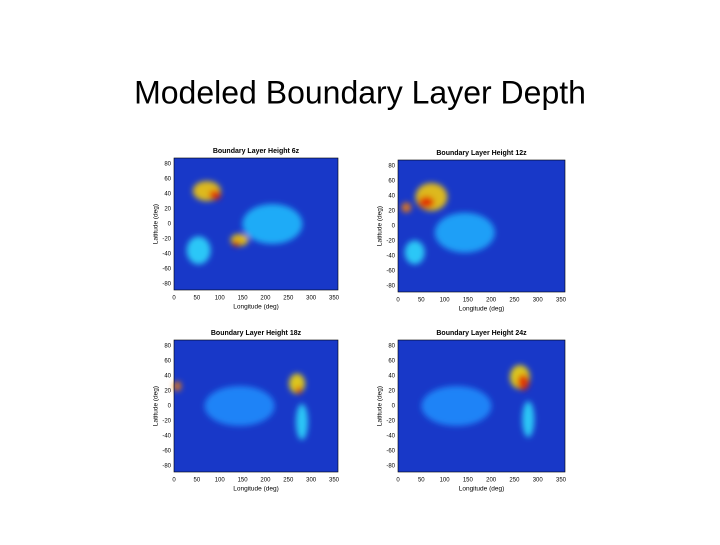 The width and height of the screenshot is (720, 545). I want to click on panel-title: Boundary Layer Height 6z, so click(256, 151).